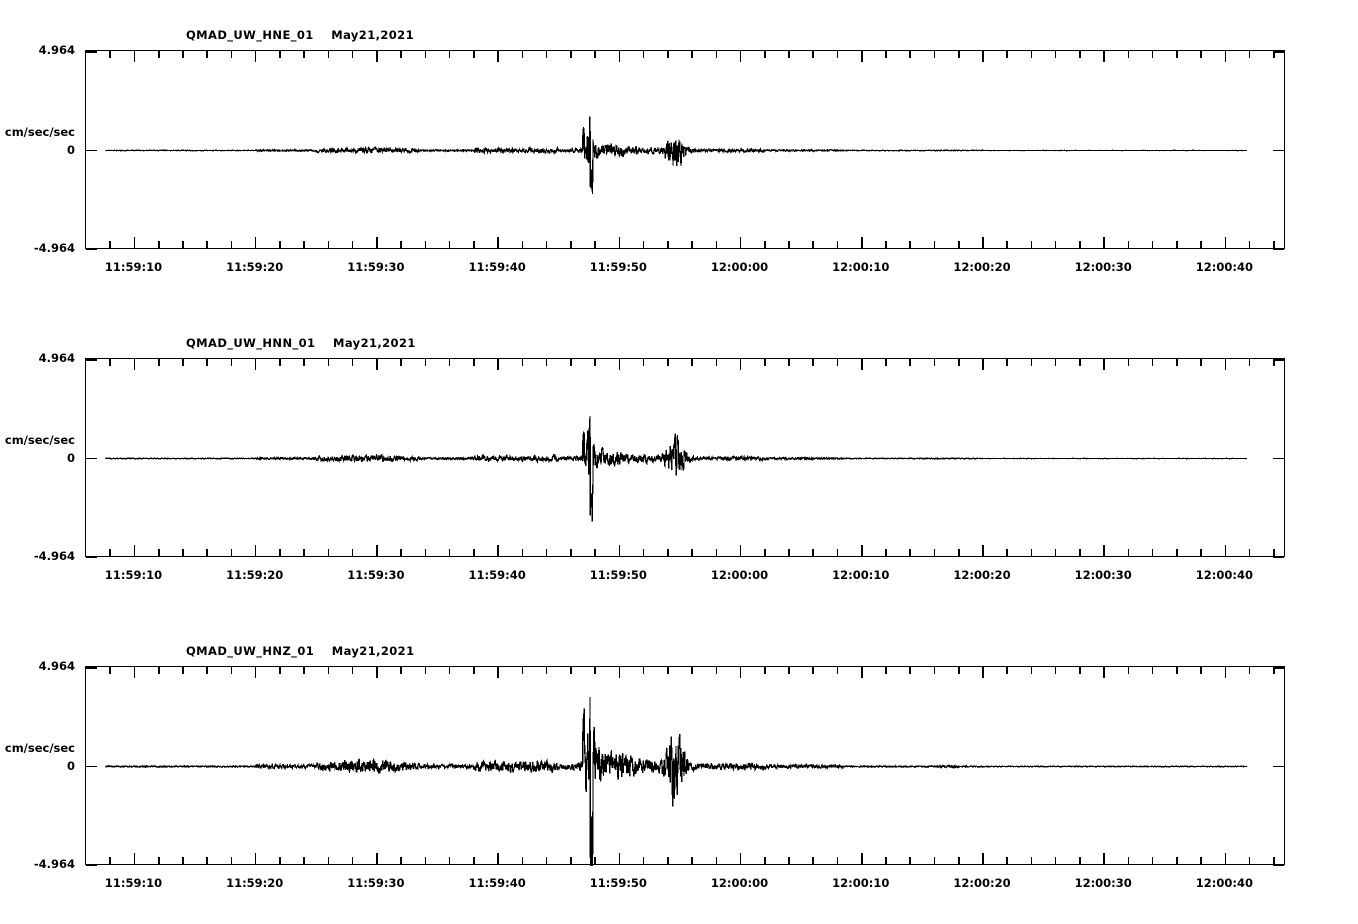 The image size is (1358, 924). Describe the element at coordinates (56, 50) in the screenshot. I see `y-axis-max-label-hne: 4.964` at that location.